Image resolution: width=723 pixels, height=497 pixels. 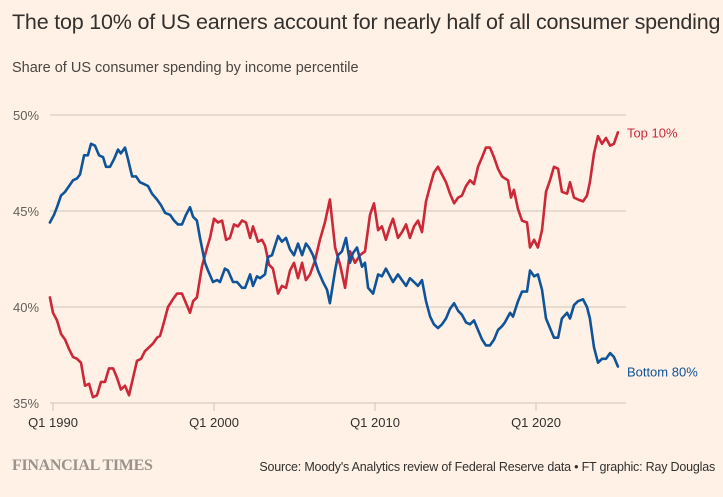 I want to click on legend-label-top-10: Top 10%, so click(x=652, y=132).